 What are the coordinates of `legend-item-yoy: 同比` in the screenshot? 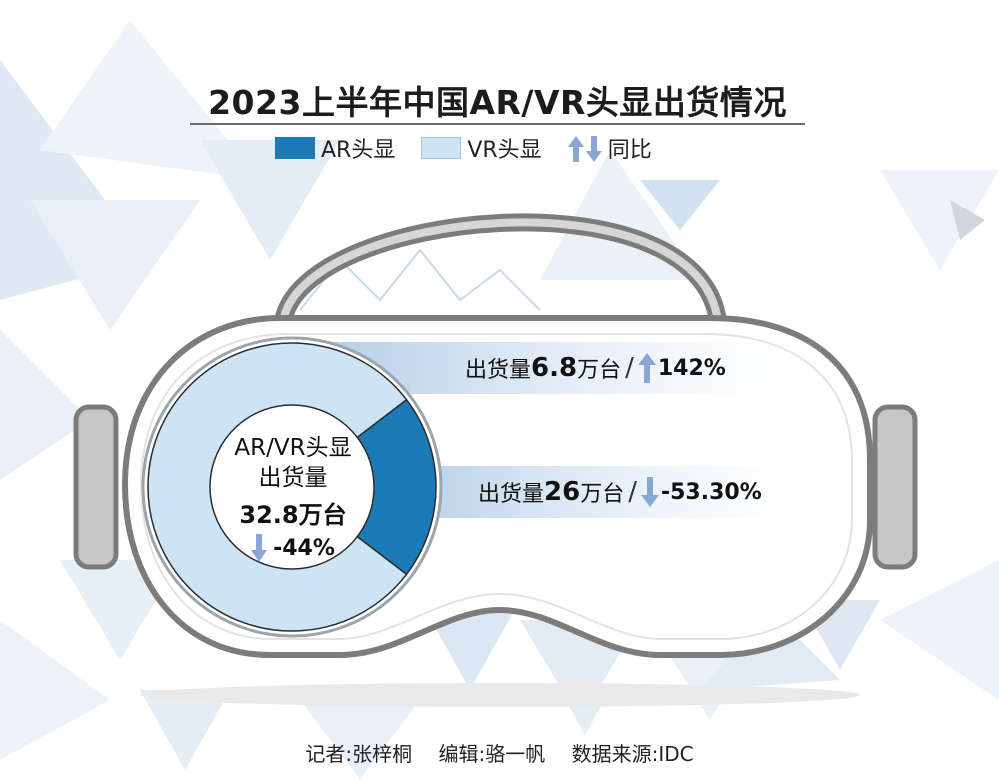 It's located at (609, 148).